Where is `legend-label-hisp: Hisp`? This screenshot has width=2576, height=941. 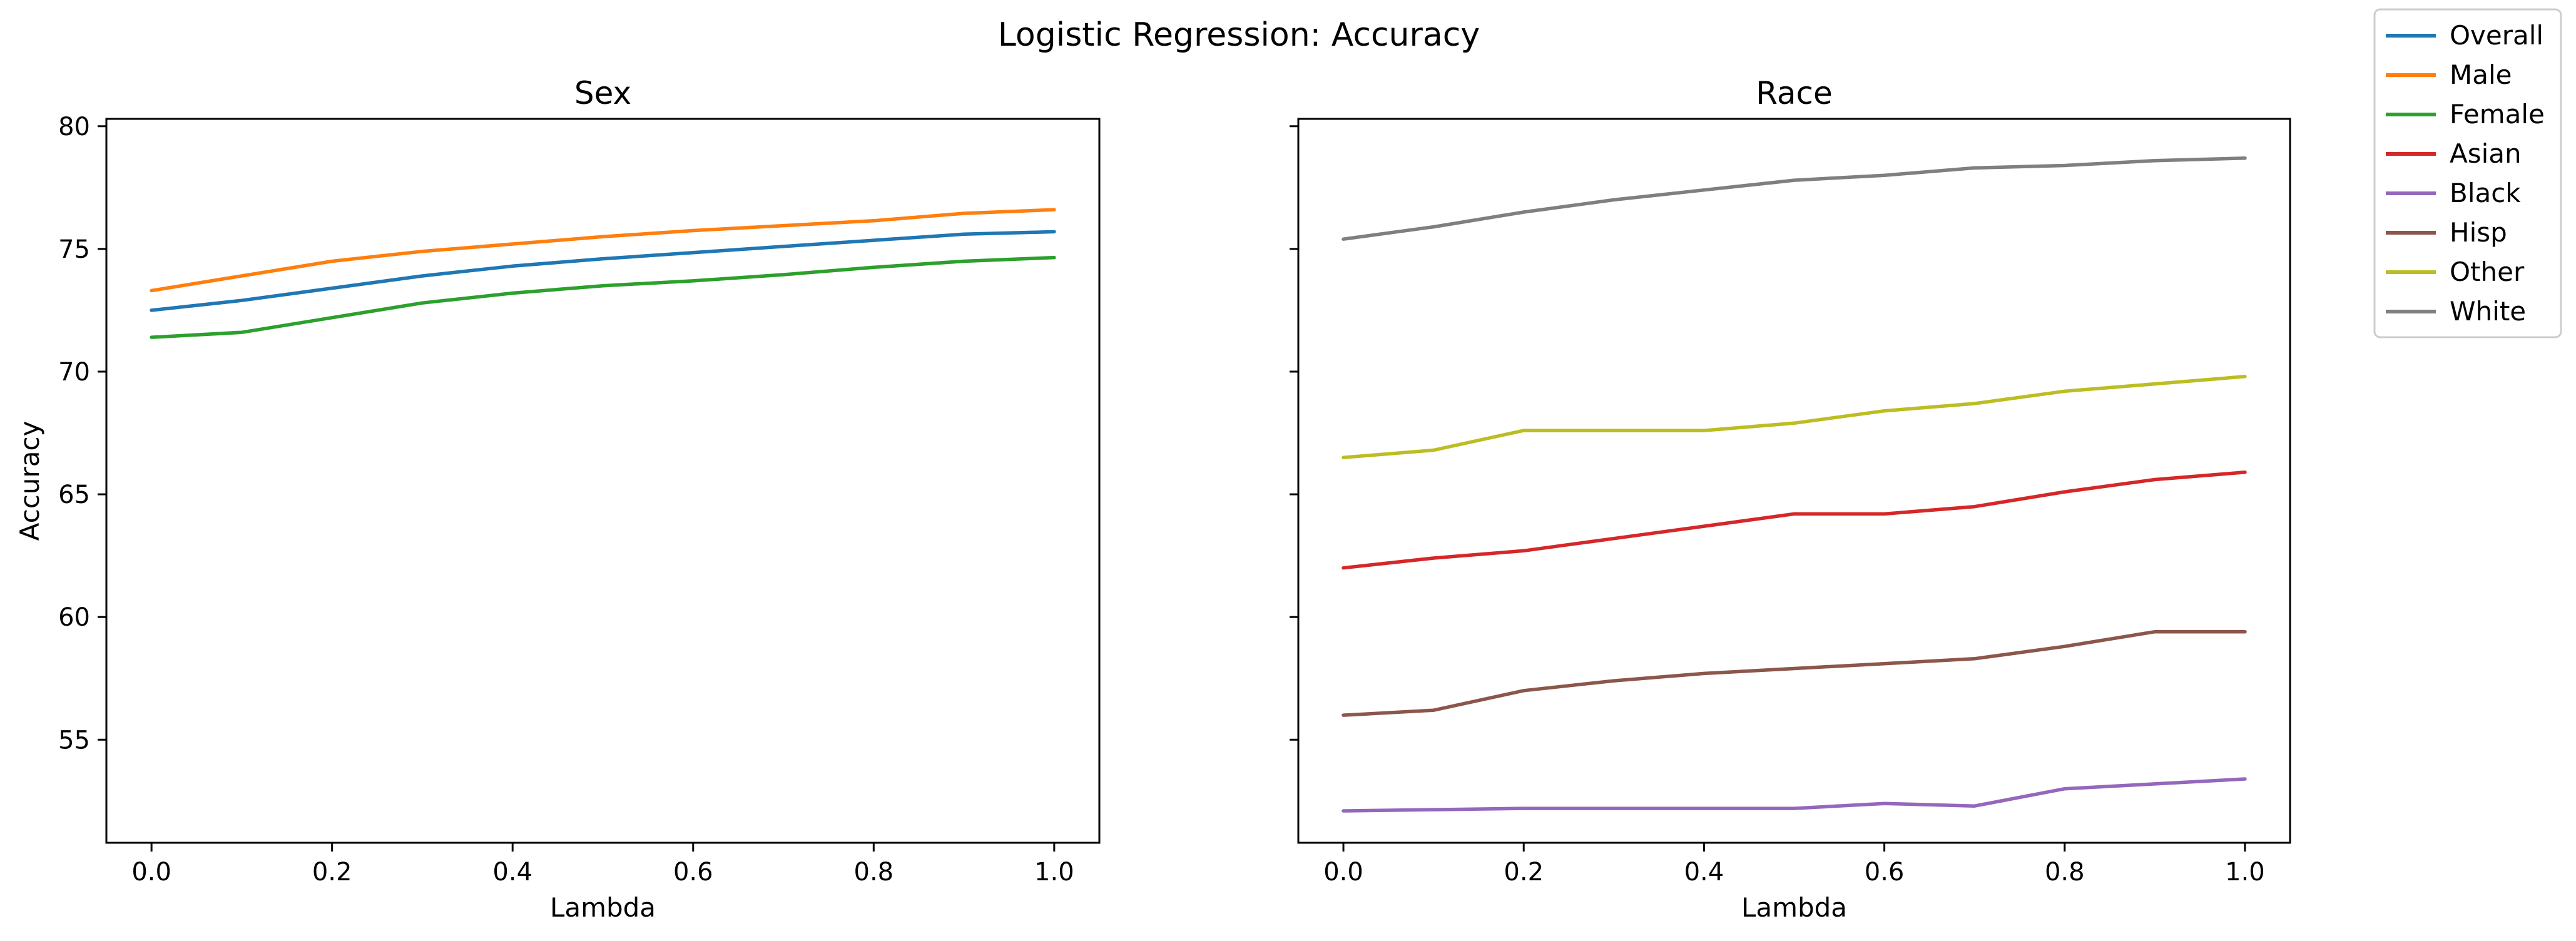
legend-label-hisp: Hisp is located at coordinates (2478, 232).